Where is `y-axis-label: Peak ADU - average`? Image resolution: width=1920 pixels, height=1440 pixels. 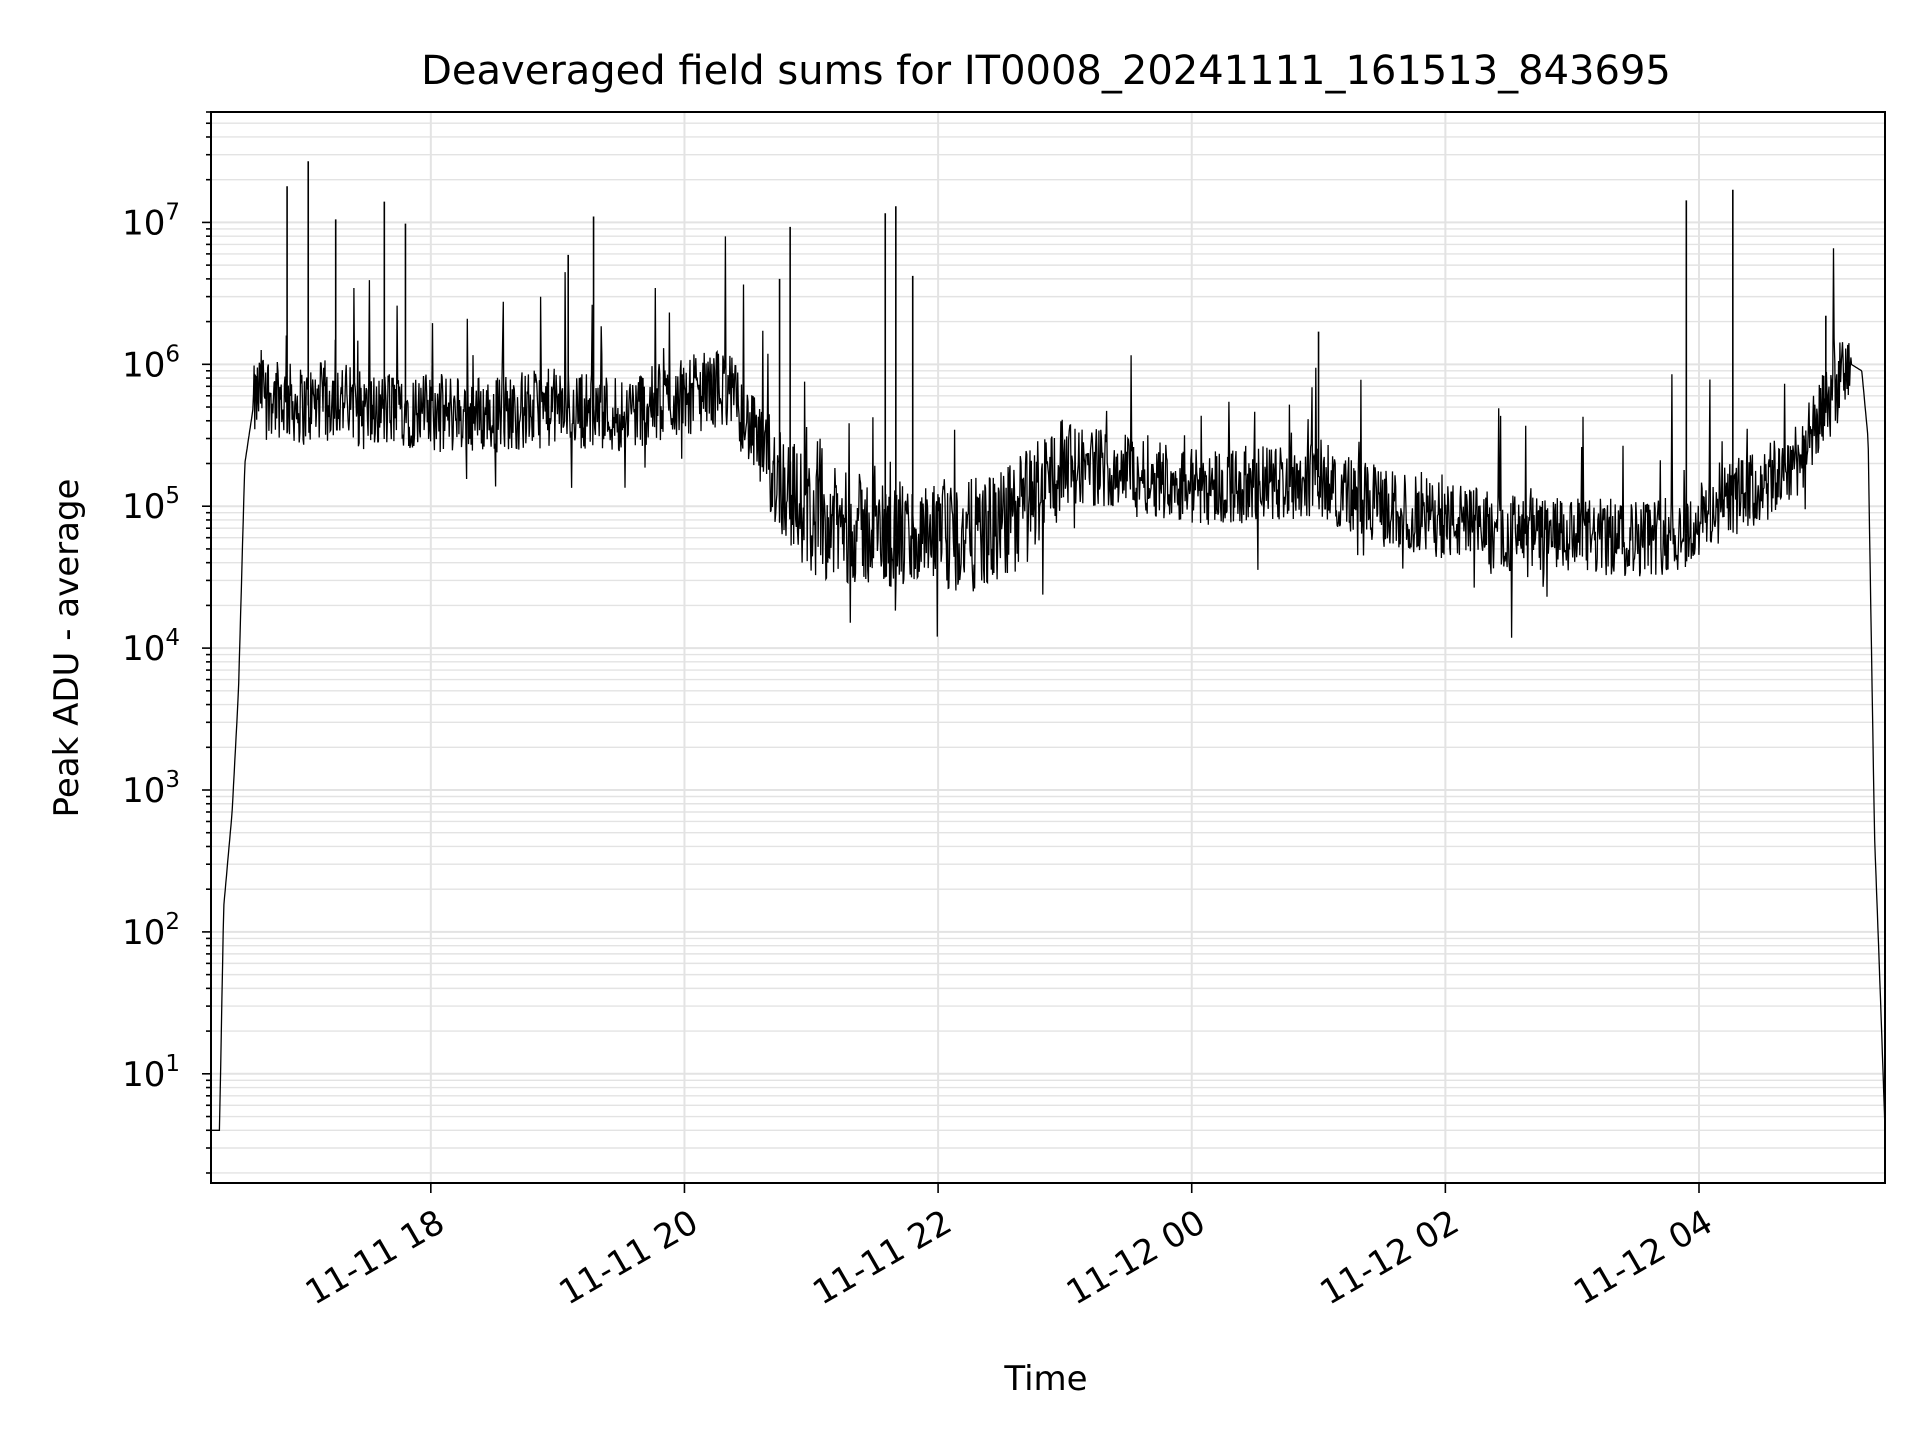 y-axis-label: Peak ADU - average is located at coordinates (67, 648).